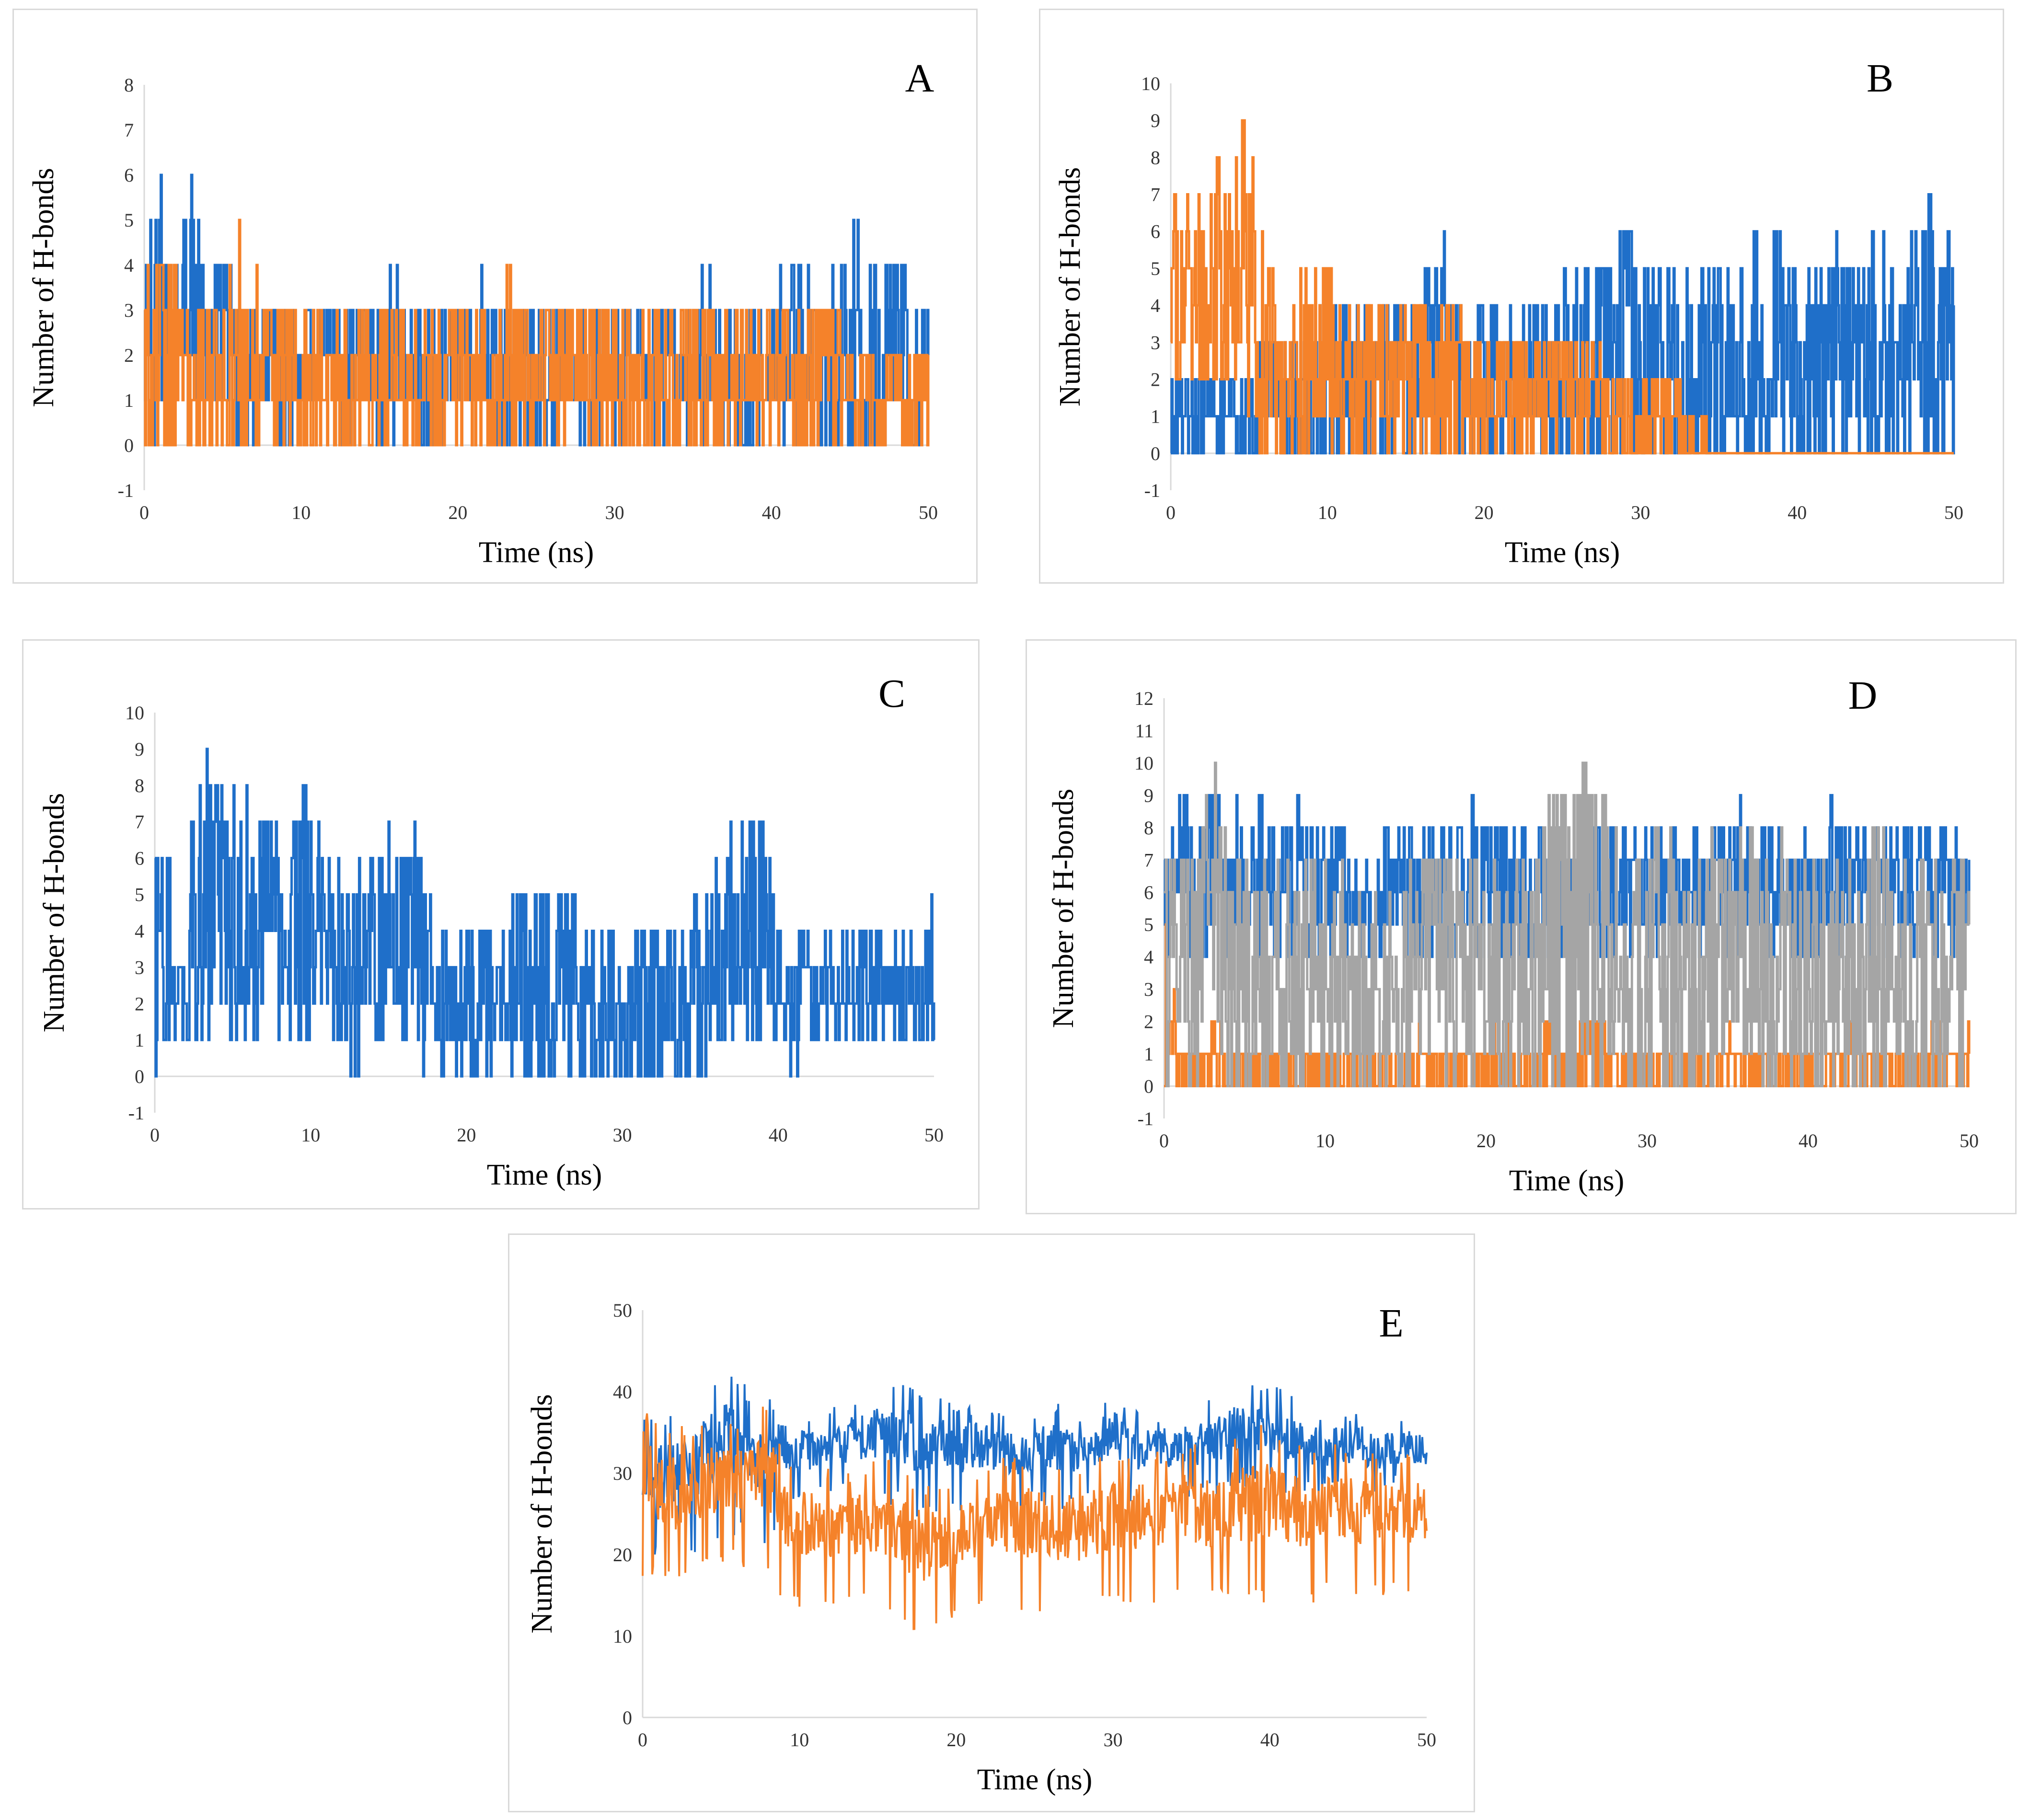 This screenshot has width=2030, height=1820. What do you see at coordinates (1391, 1323) in the screenshot?
I see `panel-letter-e: E` at bounding box center [1391, 1323].